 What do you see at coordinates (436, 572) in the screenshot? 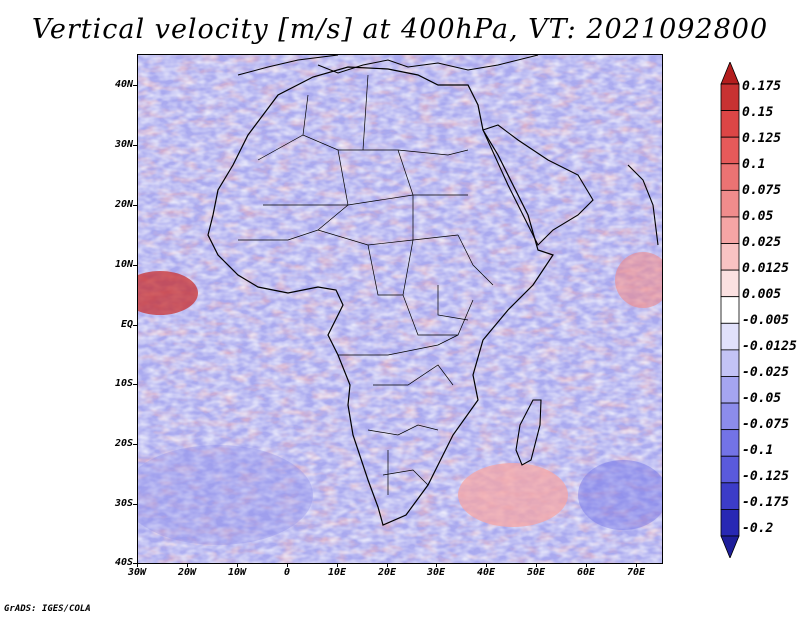
I see `lon-label-30e: 30E` at bounding box center [436, 572].